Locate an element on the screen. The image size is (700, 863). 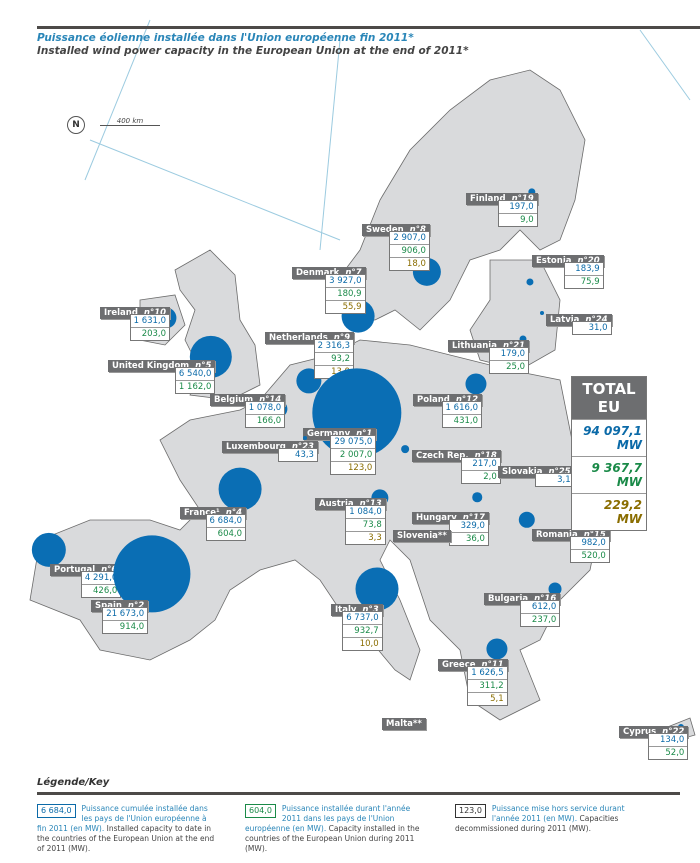
country-rank: n°8 is located at coordinates (417, 230).